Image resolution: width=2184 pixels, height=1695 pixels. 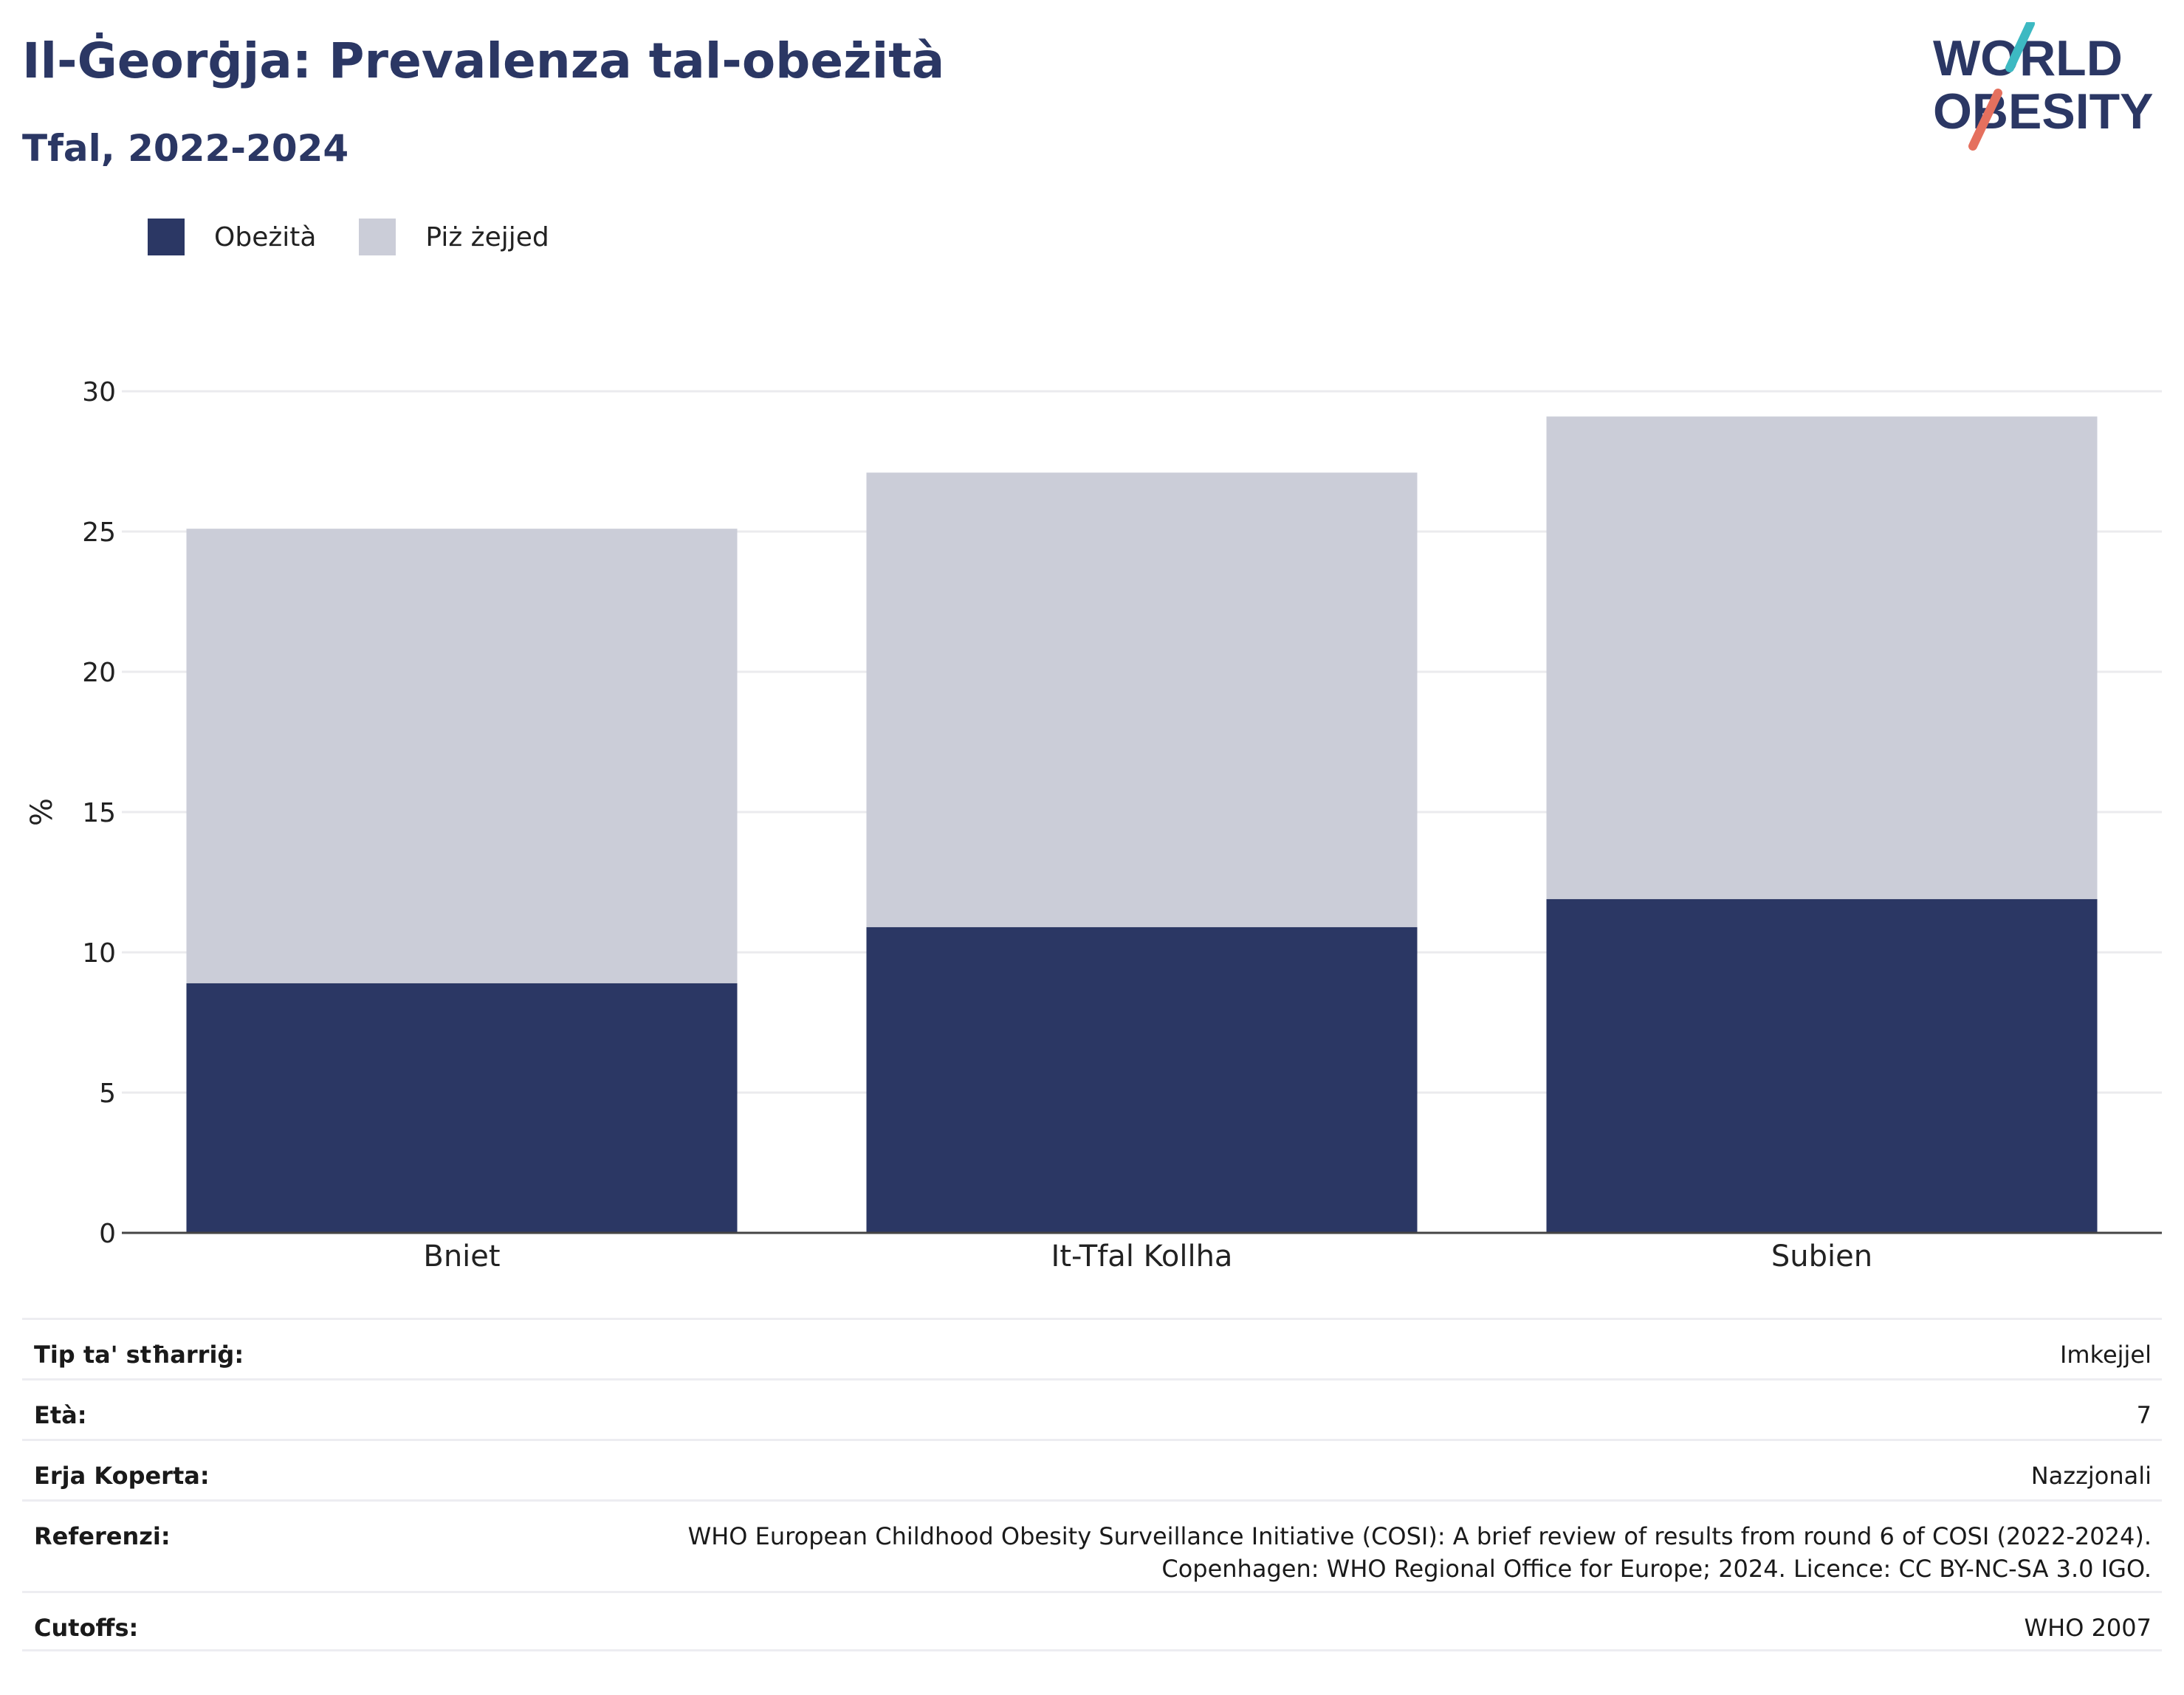 I want to click on logo-line2: OBESITY, so click(x=2044, y=111).